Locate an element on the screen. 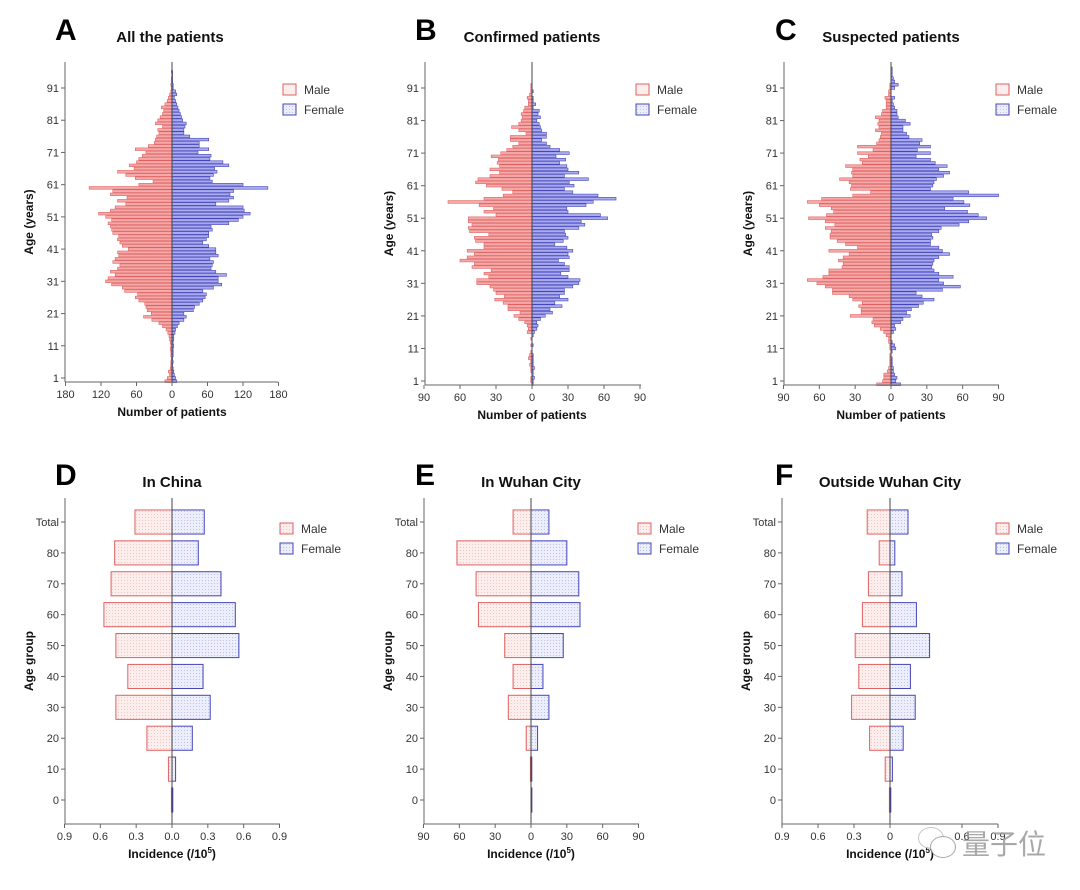  y-tick-label: 31 is located at coordinates (413, 284).